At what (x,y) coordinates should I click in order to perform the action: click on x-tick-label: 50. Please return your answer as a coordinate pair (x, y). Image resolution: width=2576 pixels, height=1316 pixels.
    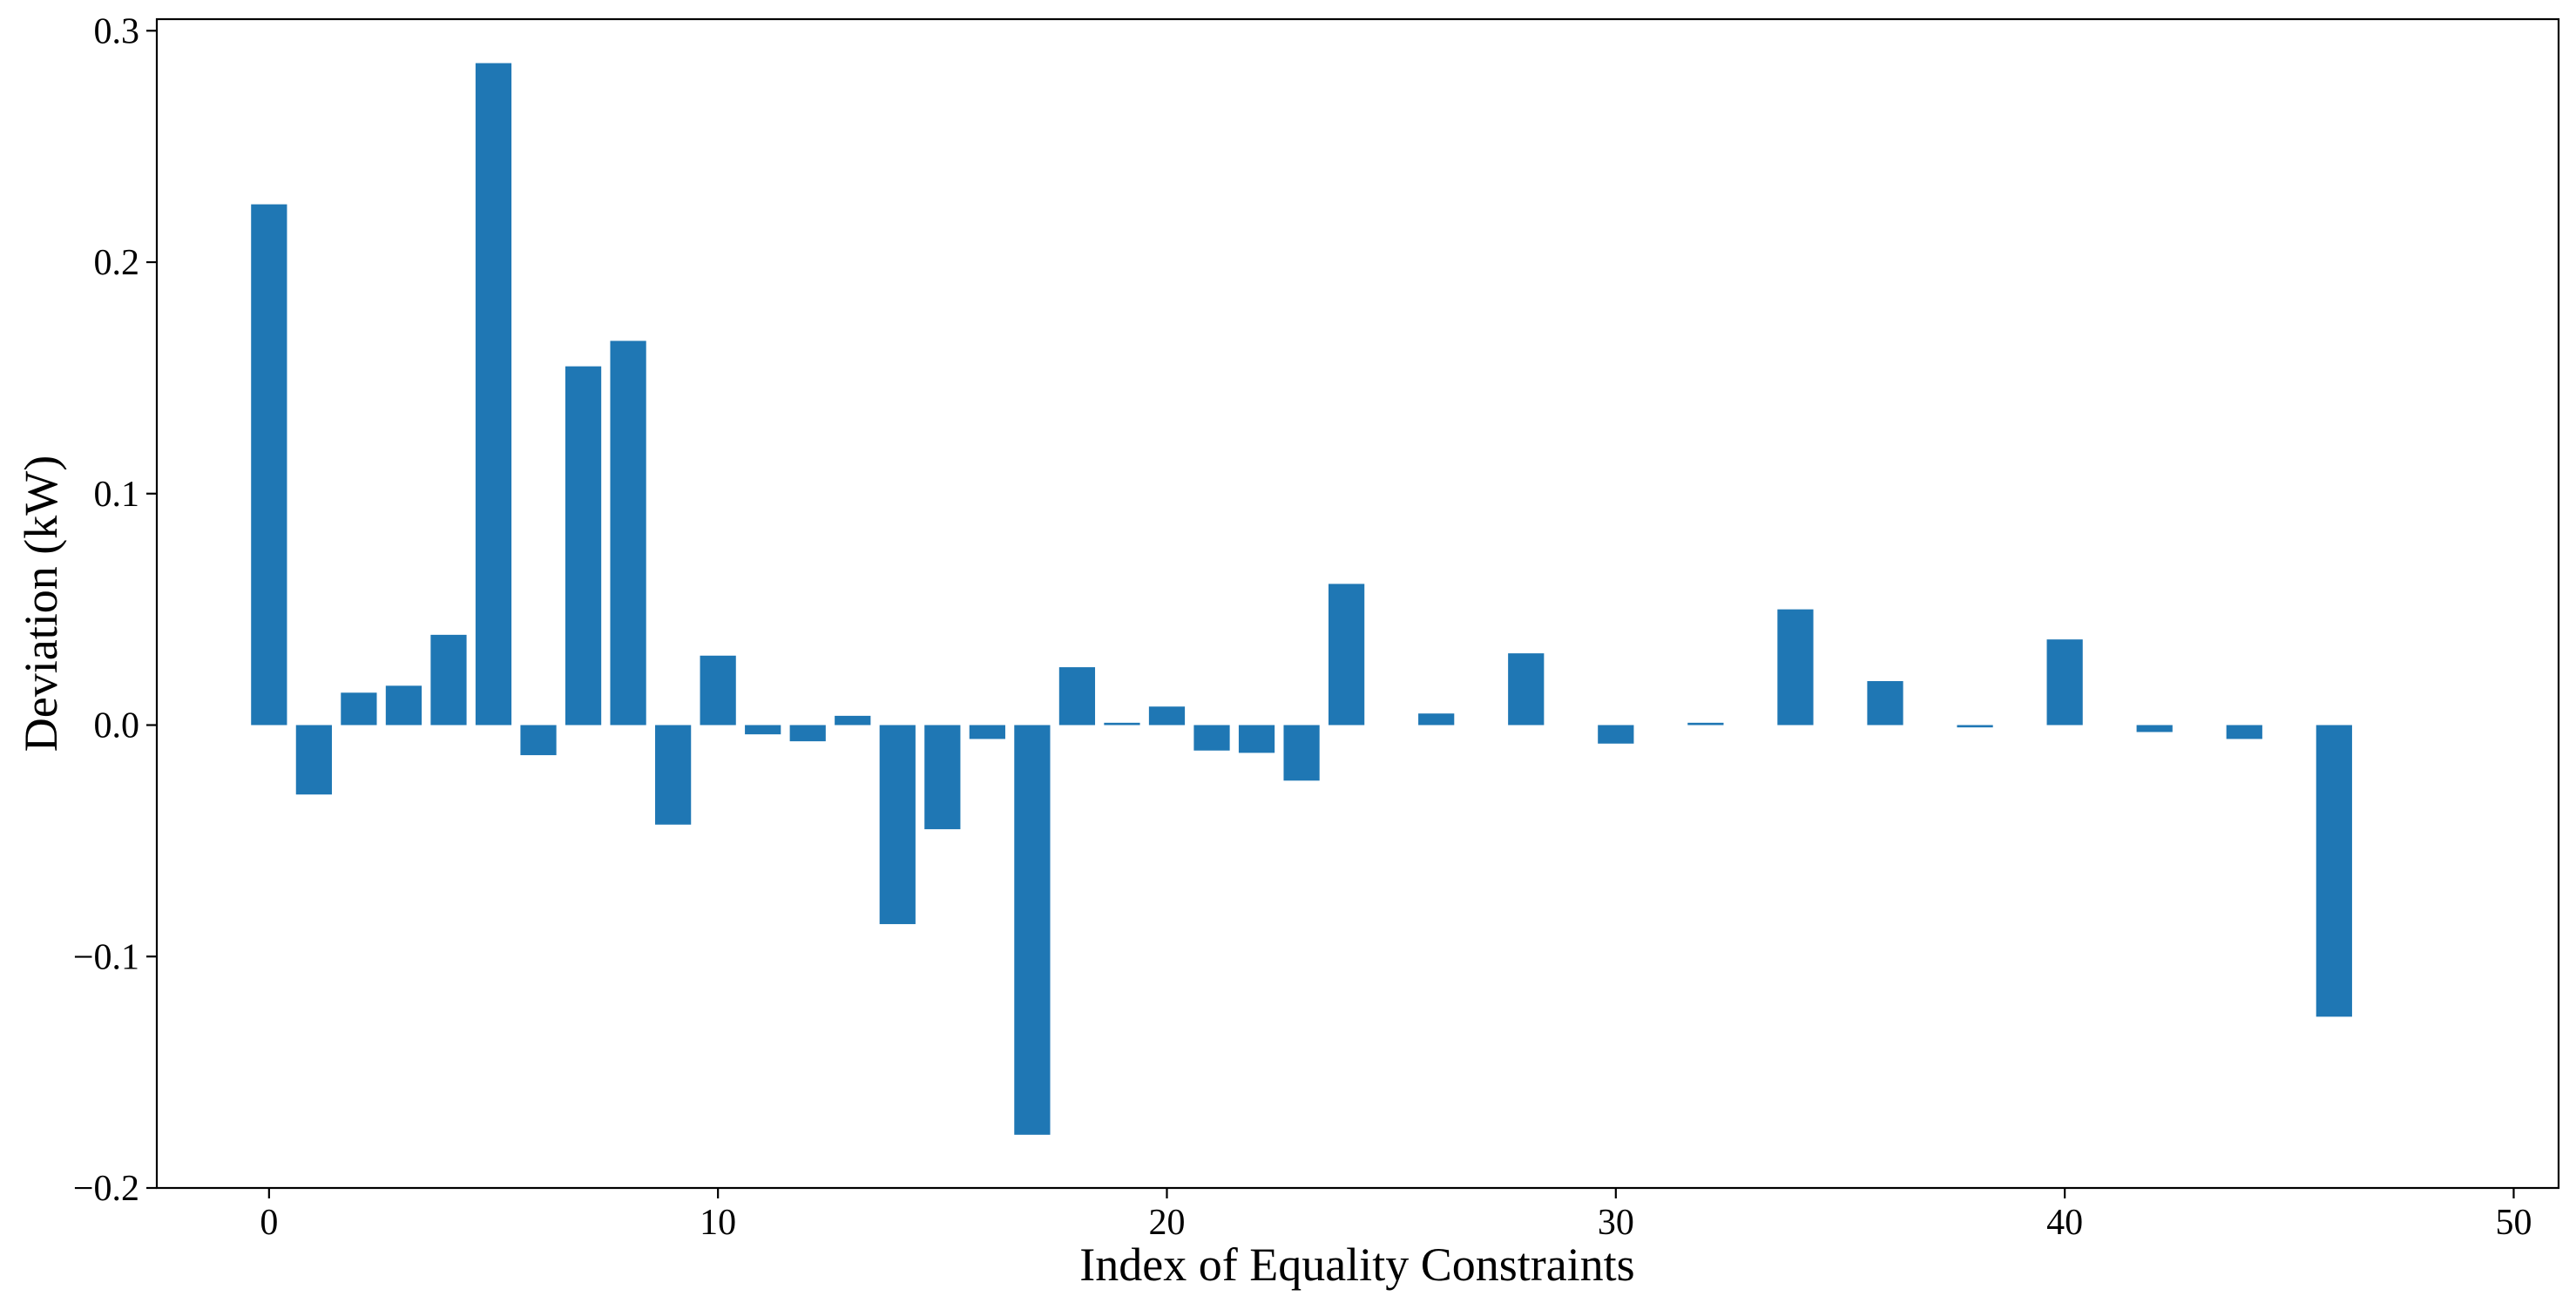
    Looking at the image, I should click on (2513, 1223).